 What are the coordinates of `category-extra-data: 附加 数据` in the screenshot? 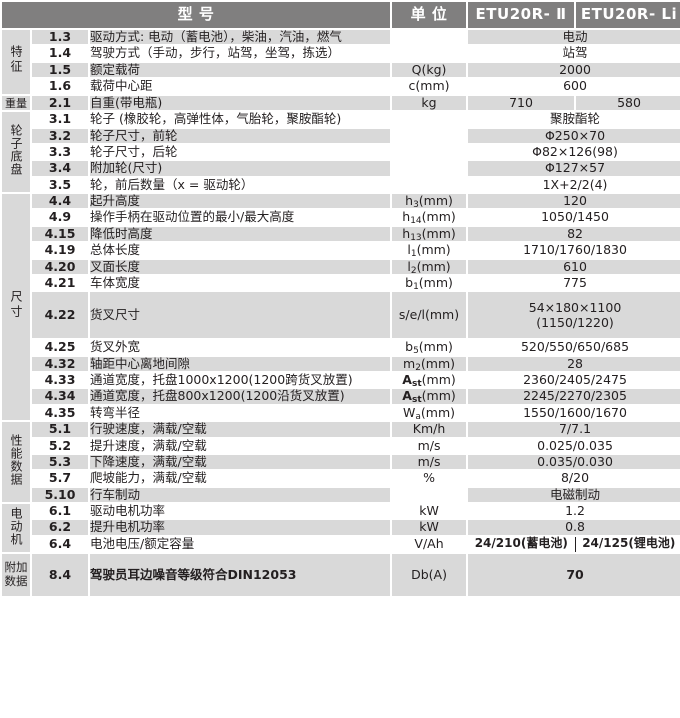 It's located at (16, 574).